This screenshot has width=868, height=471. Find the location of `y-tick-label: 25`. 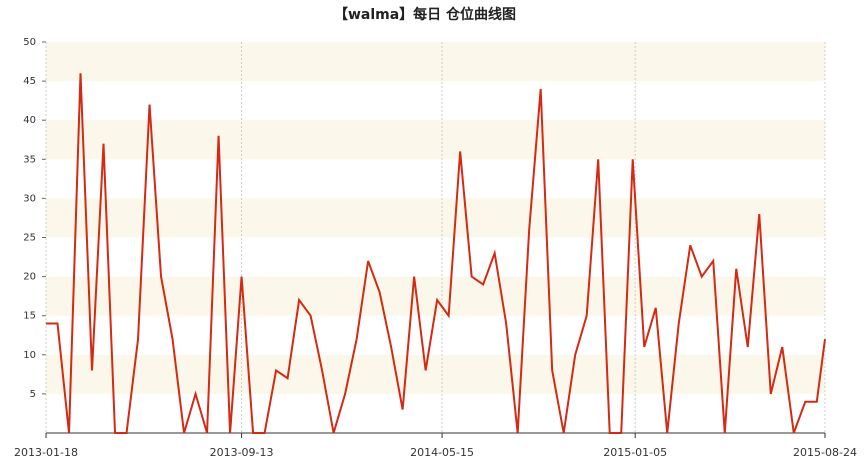

y-tick-label: 25 is located at coordinates (29, 238).